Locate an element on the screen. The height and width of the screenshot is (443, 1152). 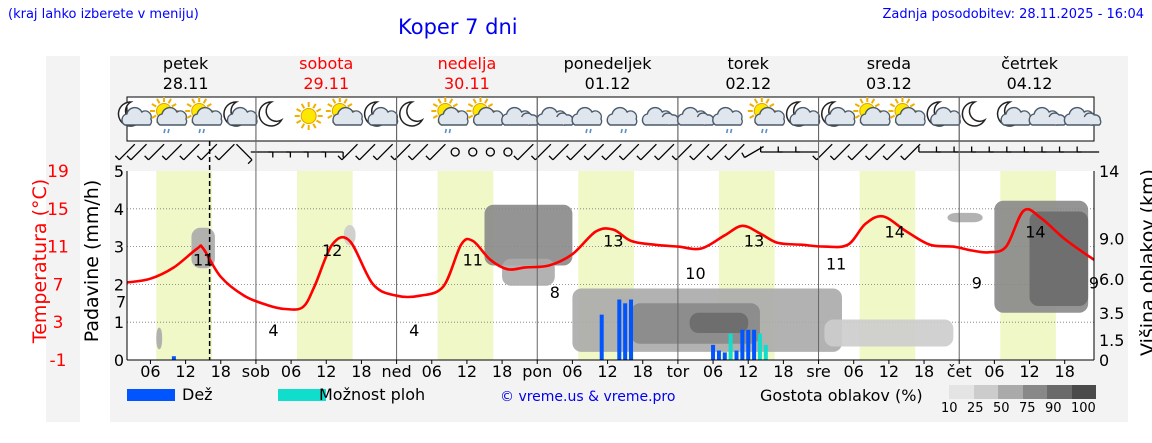
temperature-label: 12 is located at coordinates (332, 250).